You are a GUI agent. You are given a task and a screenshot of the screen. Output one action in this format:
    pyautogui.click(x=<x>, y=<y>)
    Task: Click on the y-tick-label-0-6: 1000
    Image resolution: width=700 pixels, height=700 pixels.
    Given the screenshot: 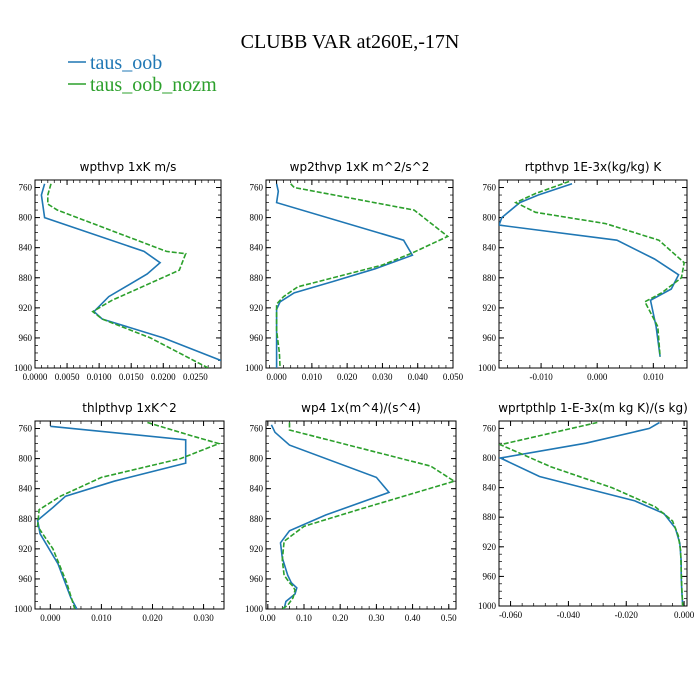 What is the action you would take?
    pyautogui.click(x=23, y=368)
    